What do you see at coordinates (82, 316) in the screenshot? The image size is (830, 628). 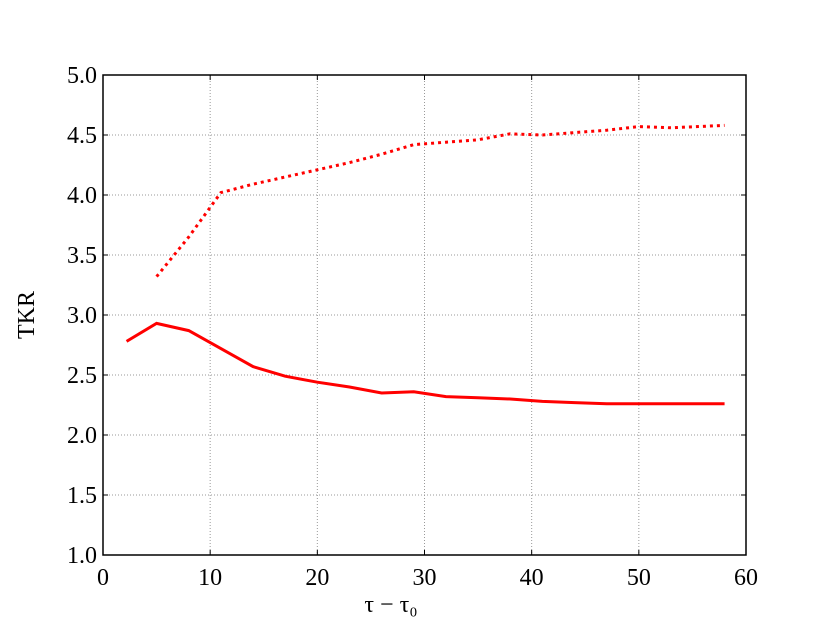 I see `y-tick-label: 3.0` at bounding box center [82, 316].